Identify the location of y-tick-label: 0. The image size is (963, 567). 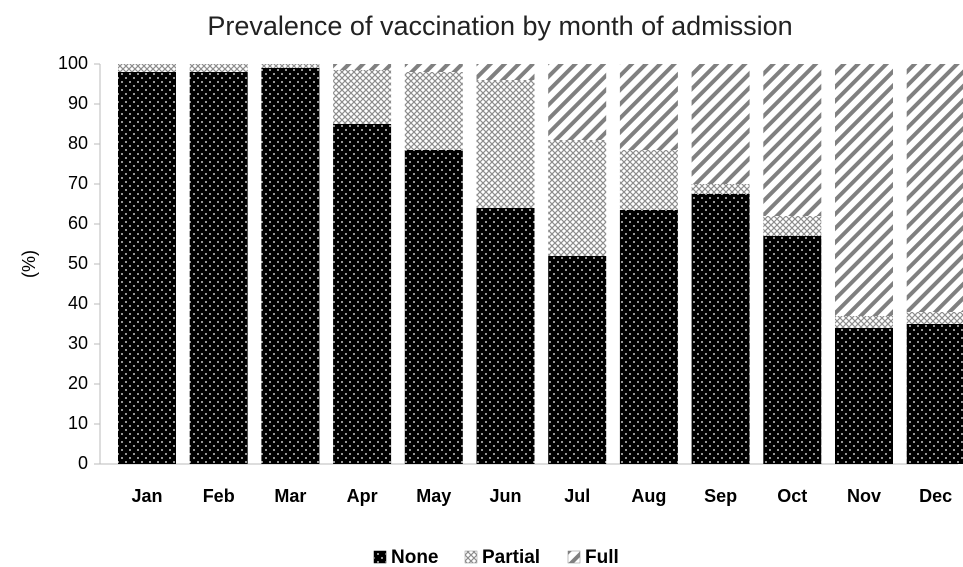
(83, 463).